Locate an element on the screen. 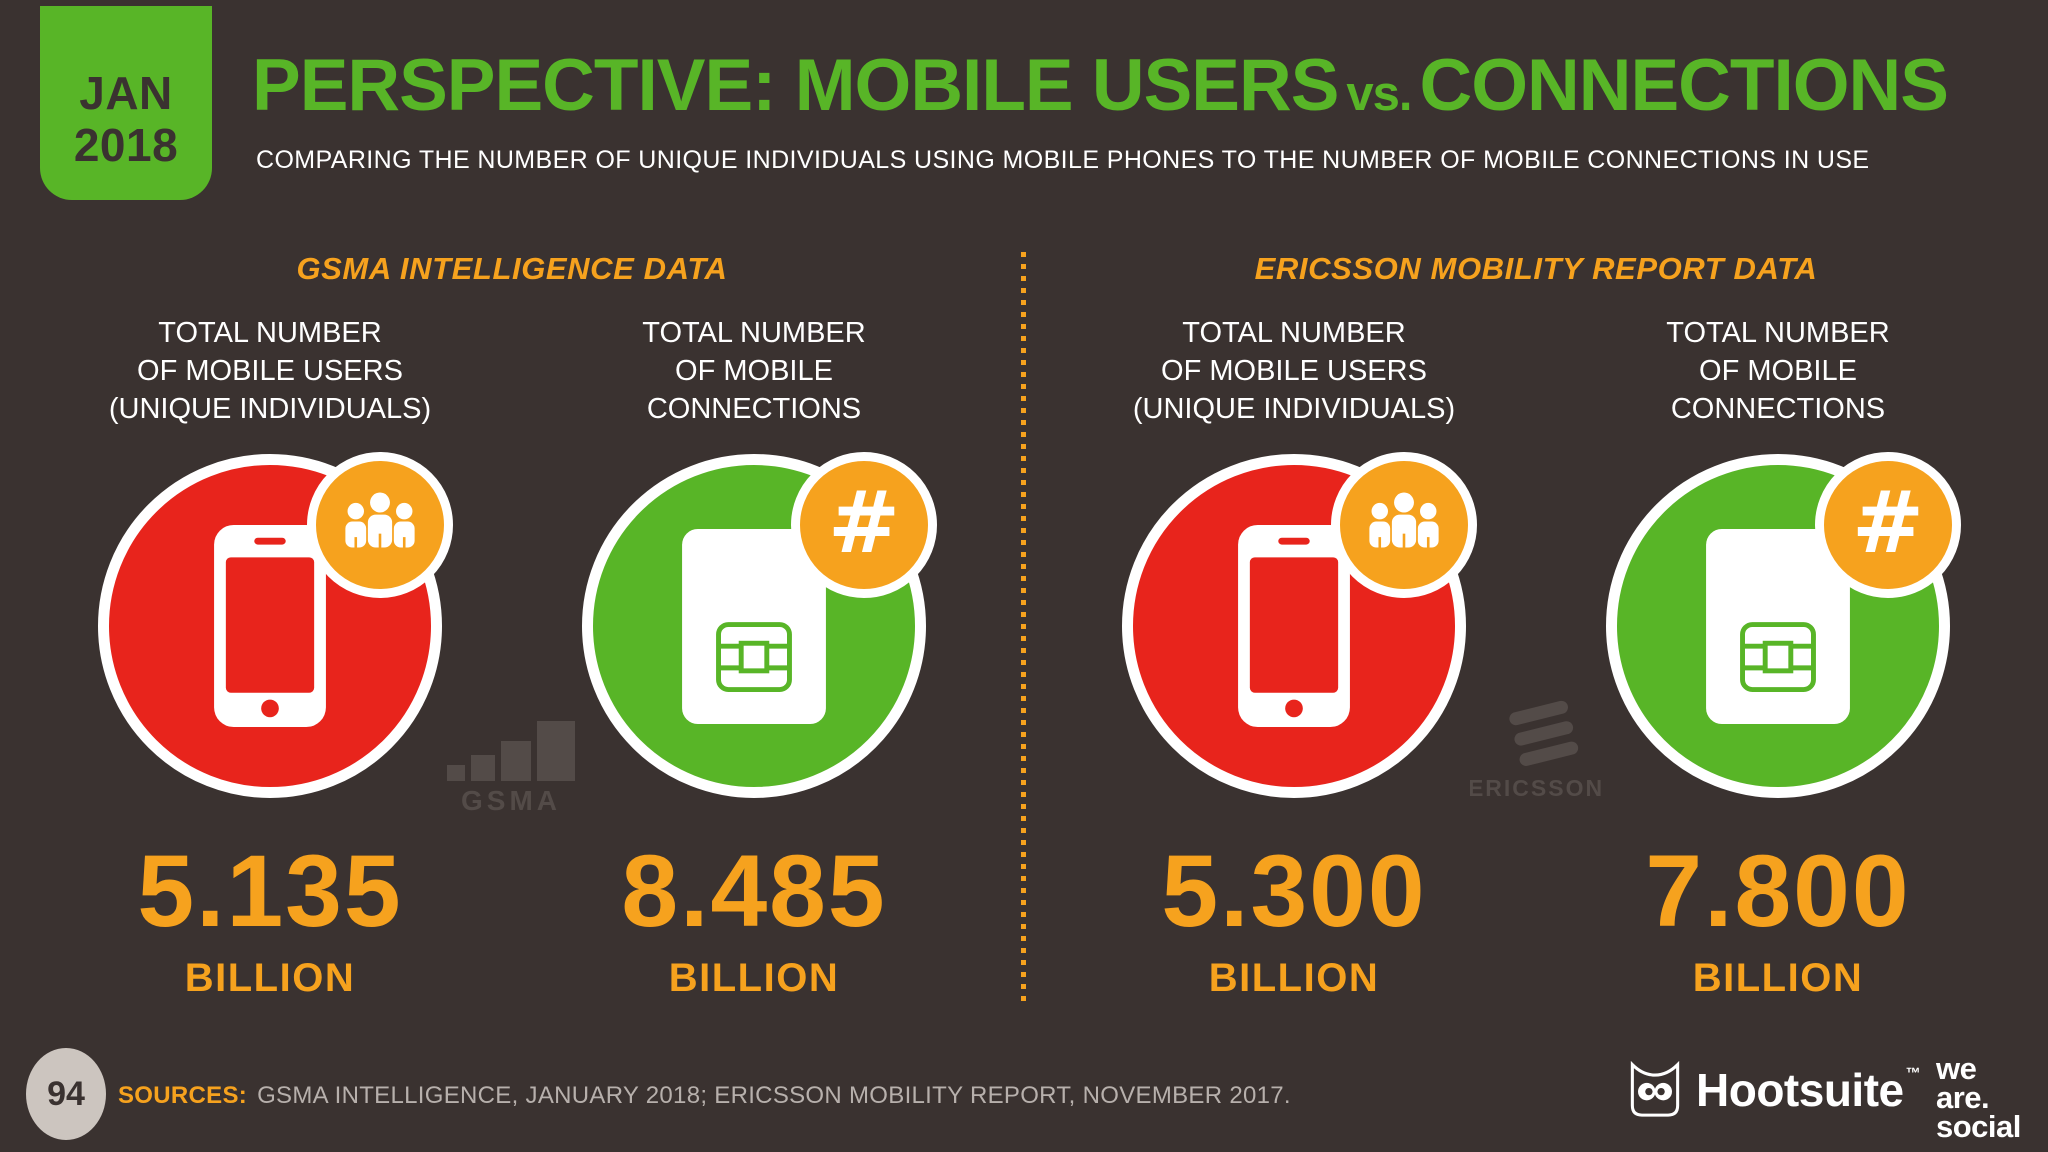  trademark-symbol: ™ is located at coordinates (1913, 1073).